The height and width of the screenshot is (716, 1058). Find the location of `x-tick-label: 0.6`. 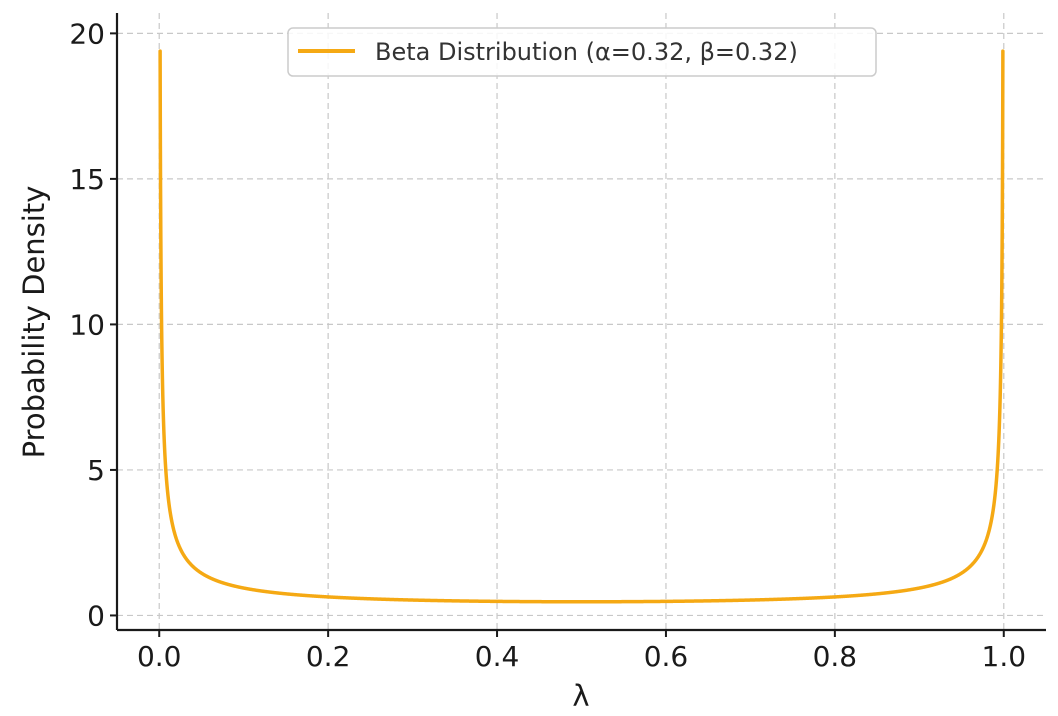

x-tick-label: 0.6 is located at coordinates (666, 656).